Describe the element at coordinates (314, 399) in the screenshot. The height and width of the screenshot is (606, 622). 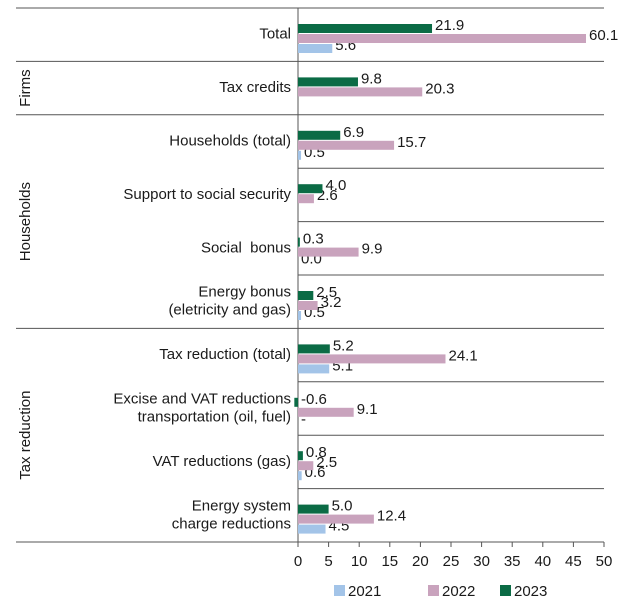
I see `value-label: -0.6` at that location.